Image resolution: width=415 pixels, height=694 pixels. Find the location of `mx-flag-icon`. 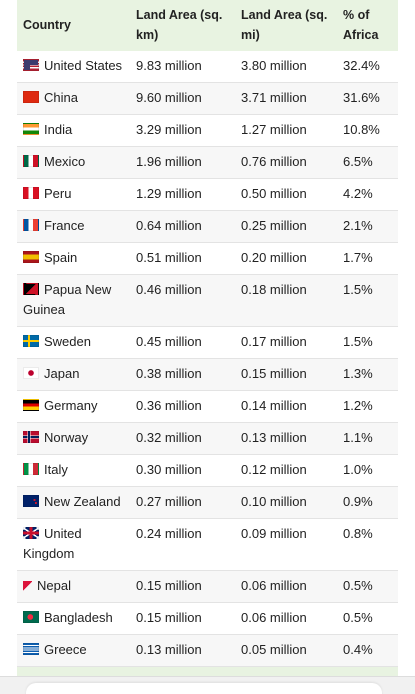

mx-flag-icon is located at coordinates (31, 161).